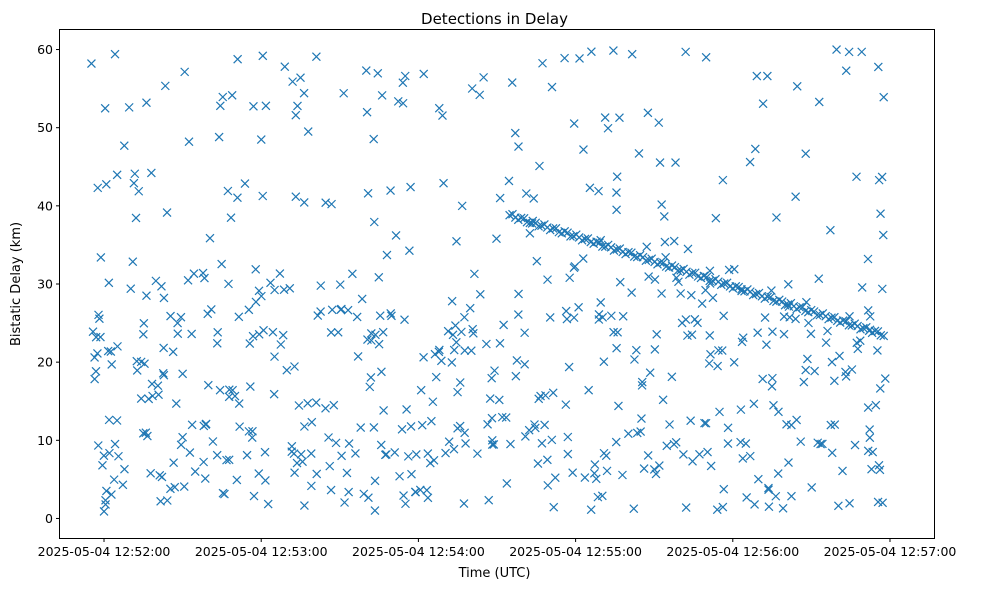 The height and width of the screenshot is (590, 986). Describe the element at coordinates (261, 551) in the screenshot. I see `x-tick-label: 2025-05-04 12:53:00` at that location.